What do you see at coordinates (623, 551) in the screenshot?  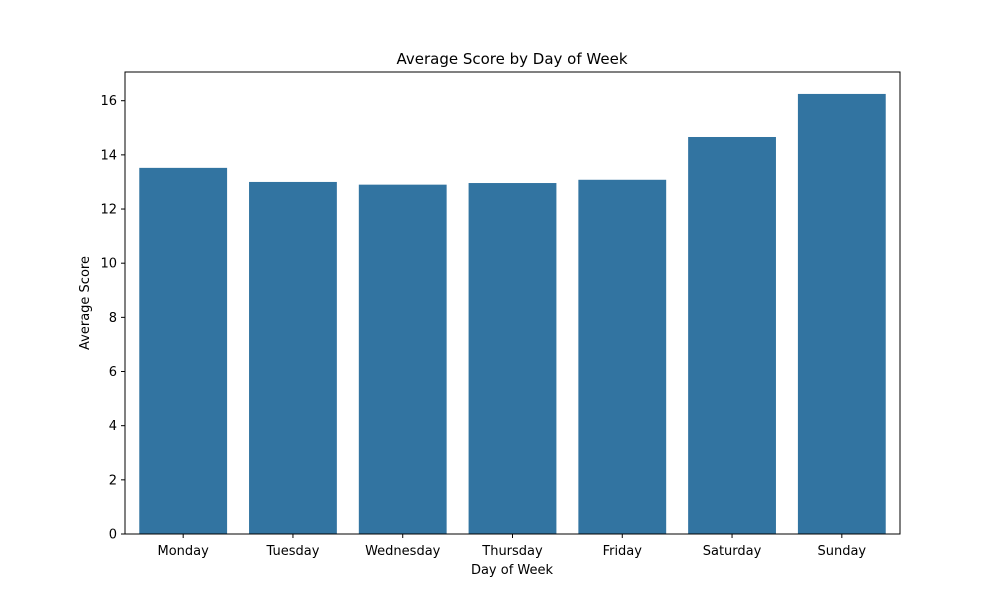 I see `x-tick-label: Friday` at bounding box center [623, 551].